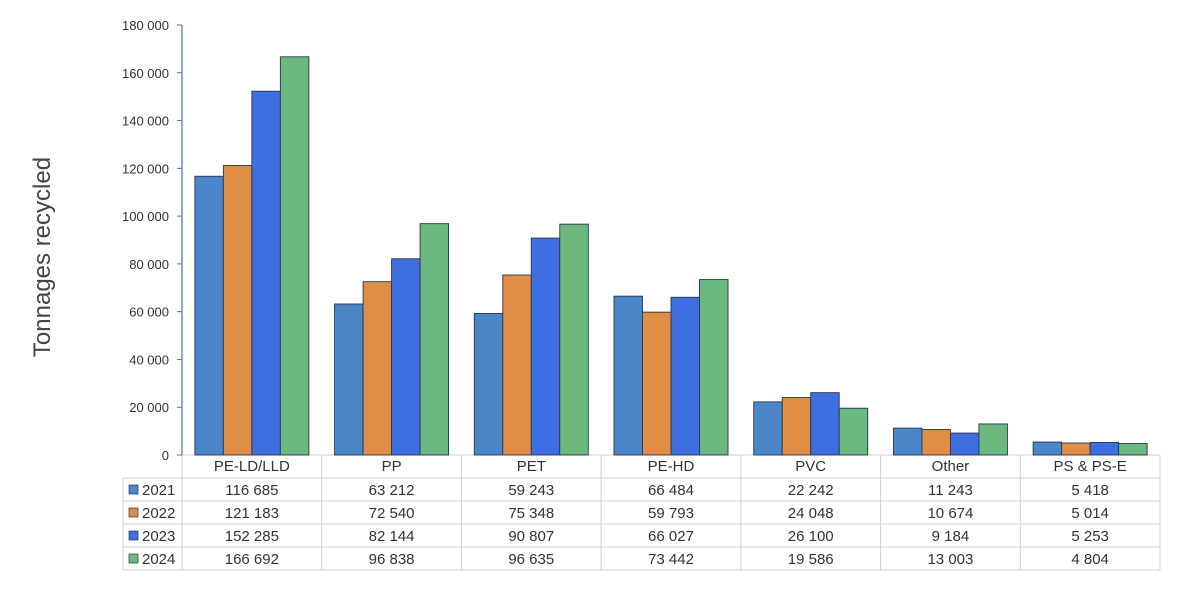 The width and height of the screenshot is (1192, 604). I want to click on legend-label-2022: 2022, so click(158, 513).